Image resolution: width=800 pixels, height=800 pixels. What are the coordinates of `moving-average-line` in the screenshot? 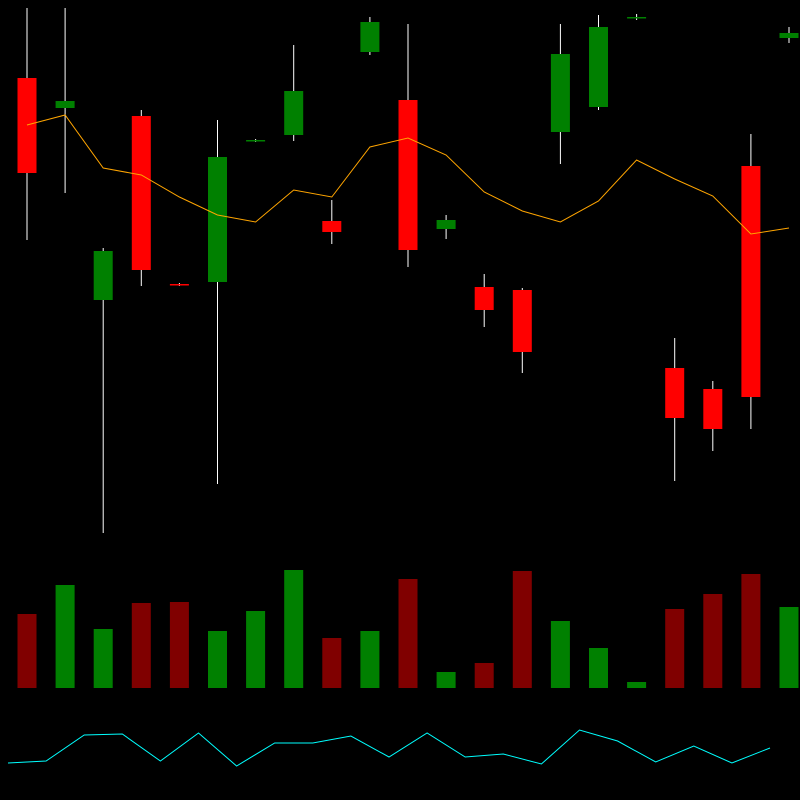 It's located at (408, 174).